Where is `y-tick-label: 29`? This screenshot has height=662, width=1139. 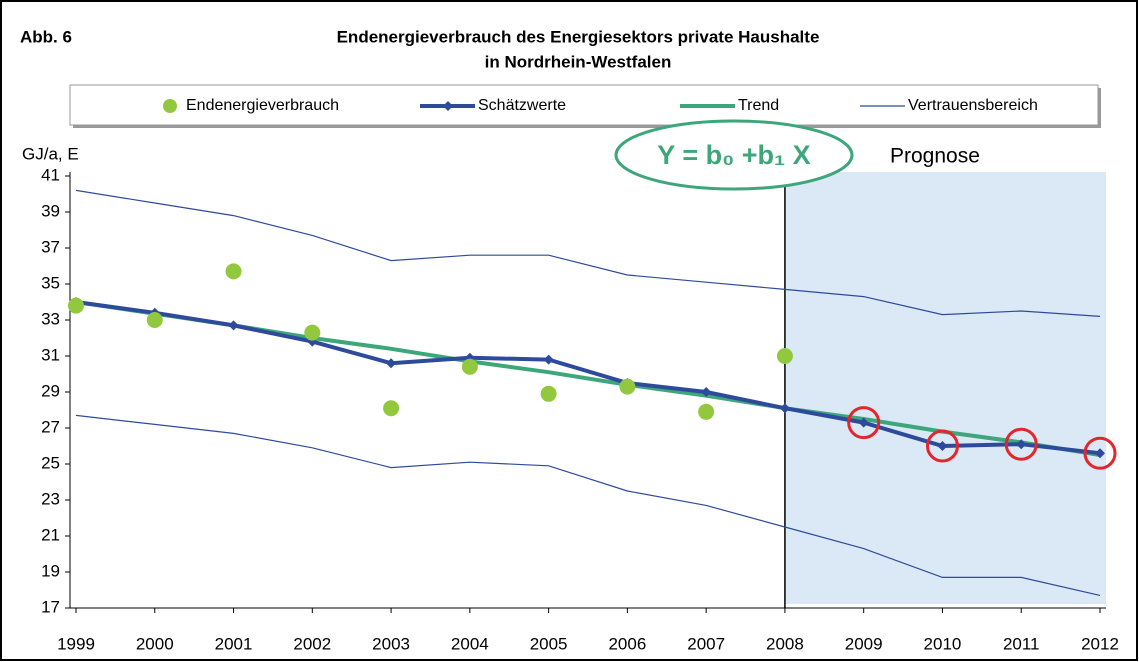
y-tick-label: 29 is located at coordinates (50, 390).